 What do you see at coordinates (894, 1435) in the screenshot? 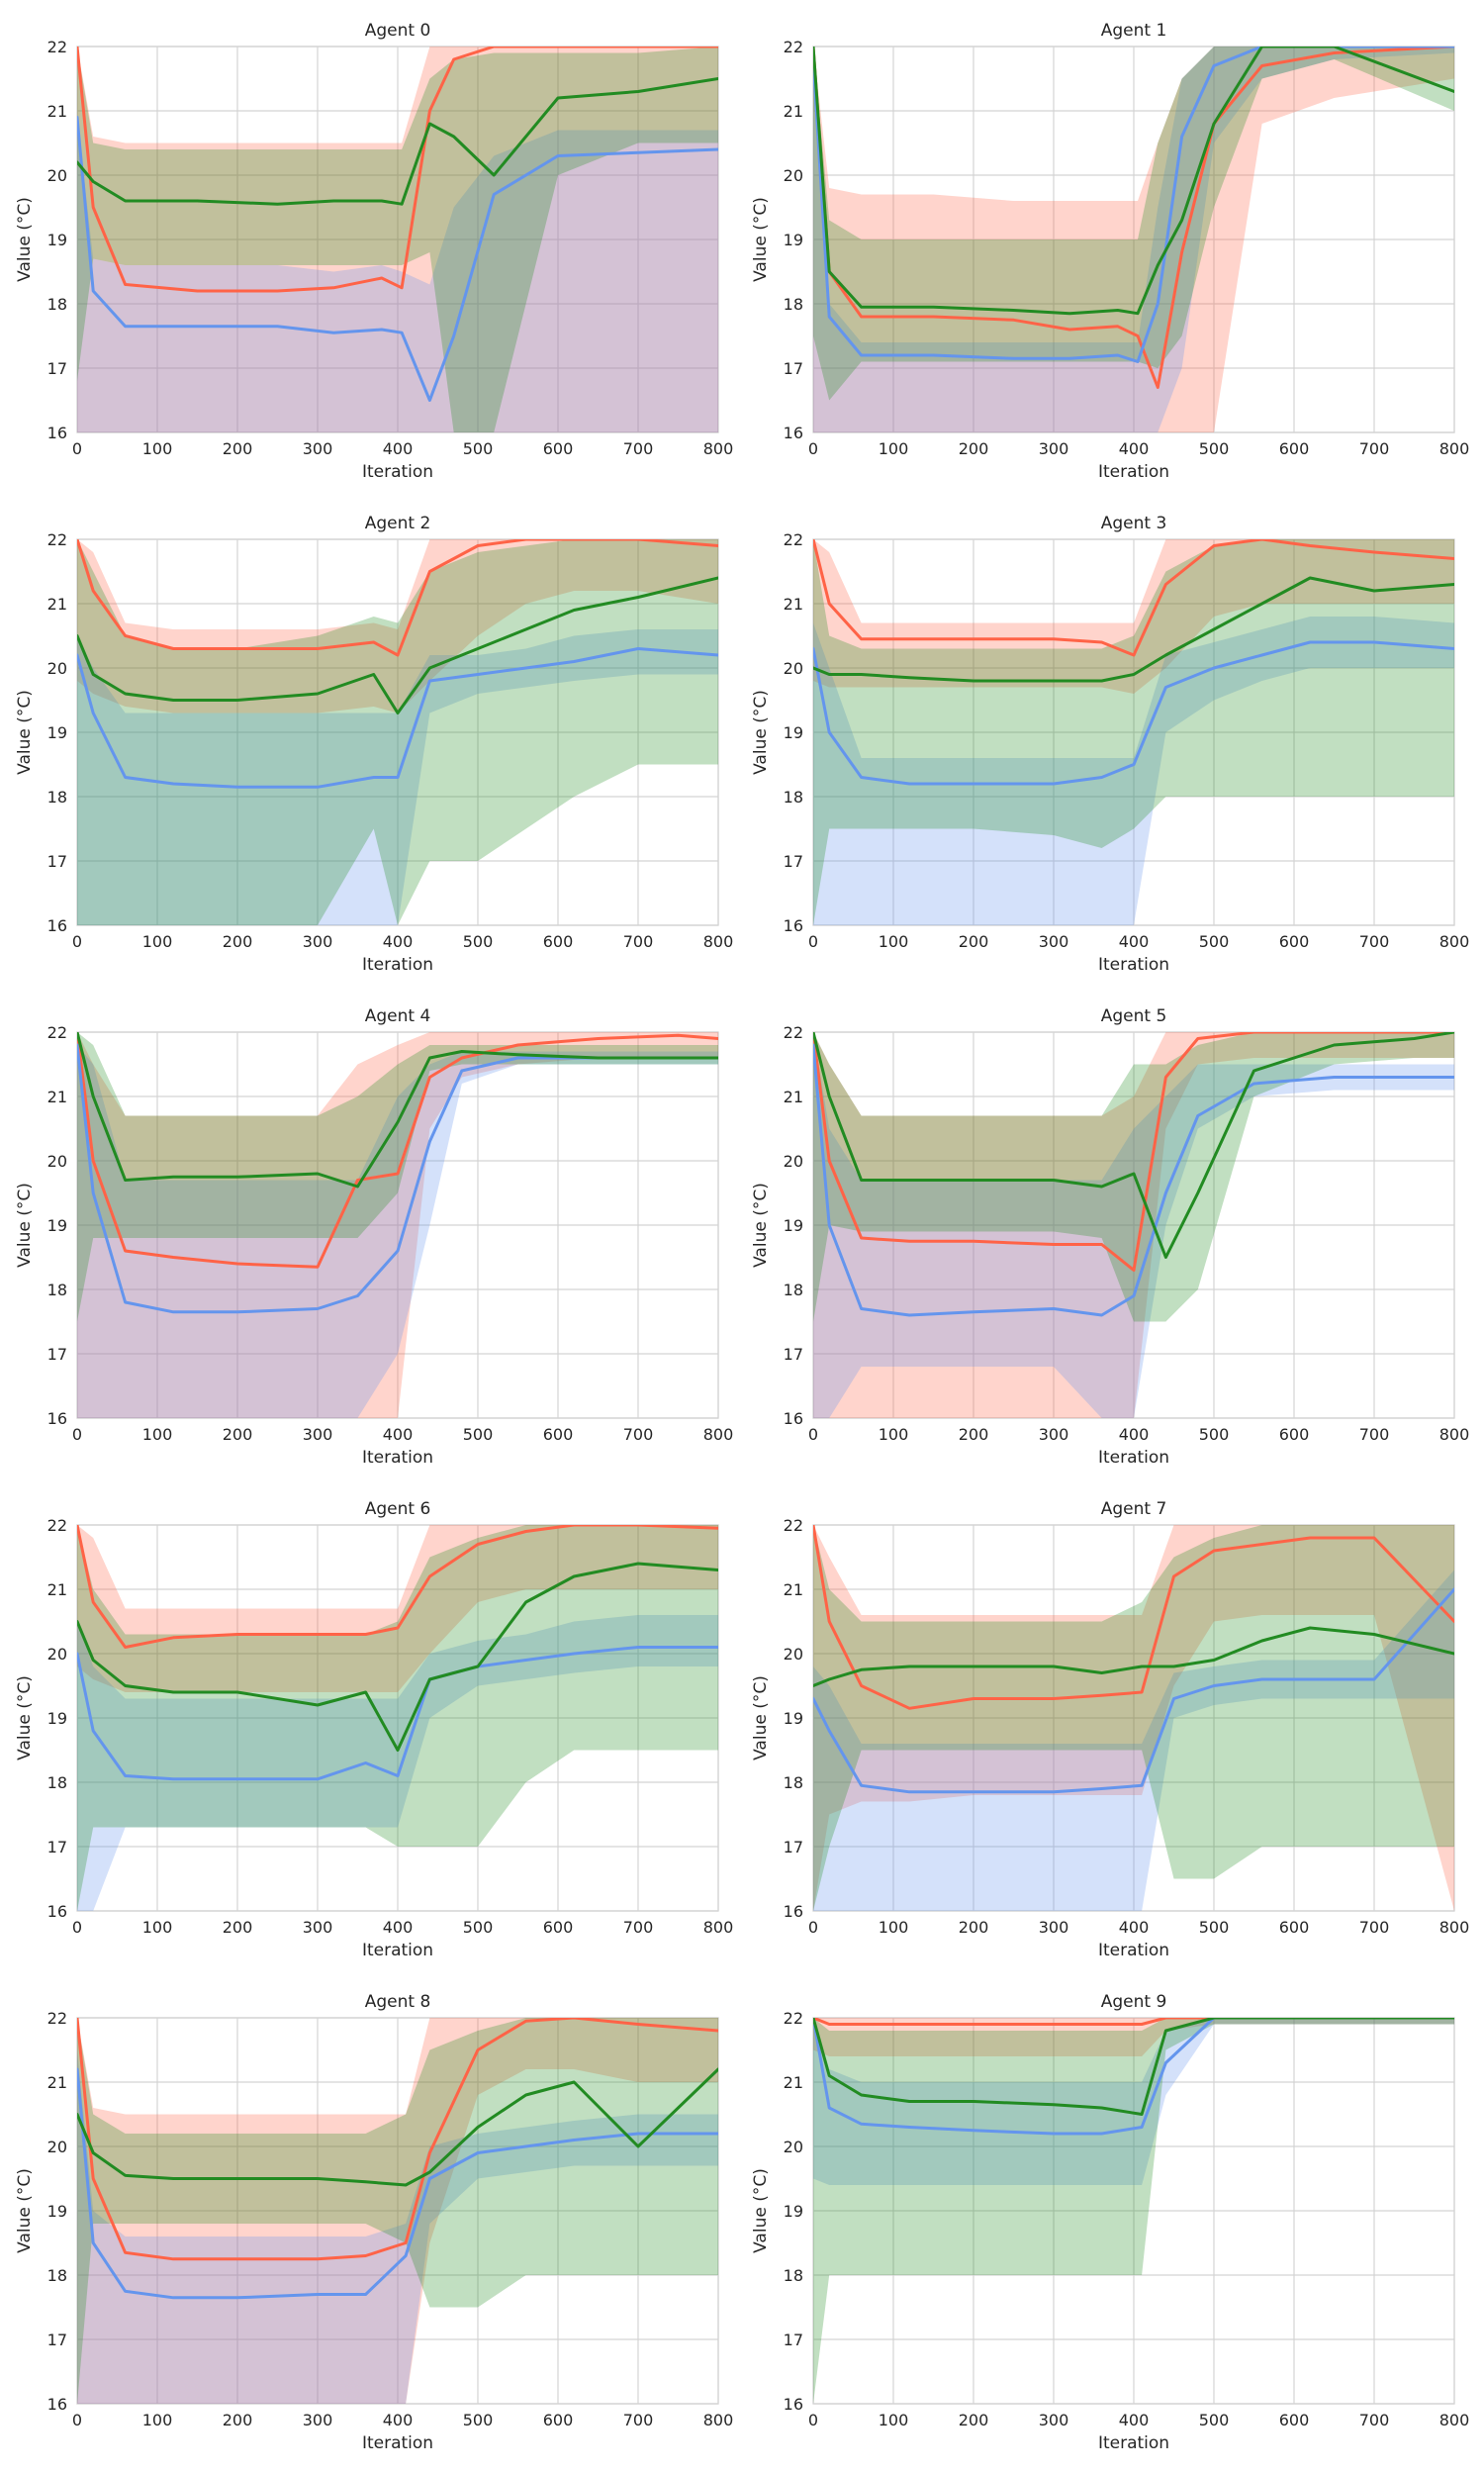
I see `x-tick-label: 100` at bounding box center [894, 1435].